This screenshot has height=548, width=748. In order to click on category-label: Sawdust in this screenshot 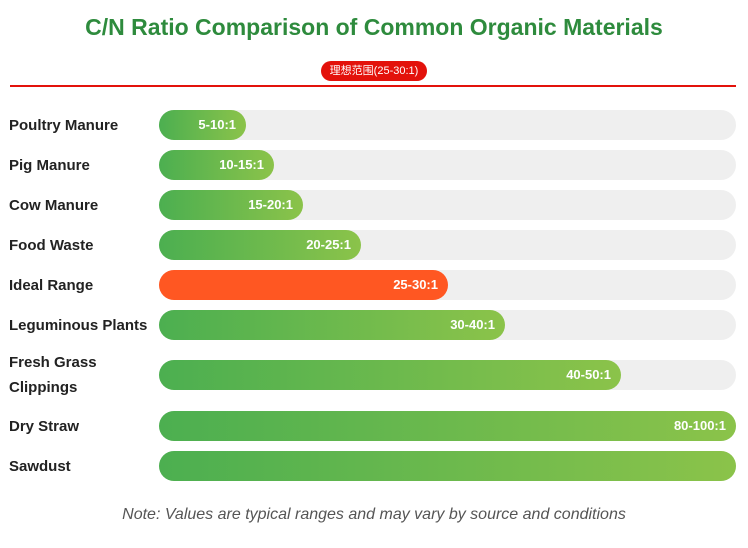, I will do `click(40, 466)`.